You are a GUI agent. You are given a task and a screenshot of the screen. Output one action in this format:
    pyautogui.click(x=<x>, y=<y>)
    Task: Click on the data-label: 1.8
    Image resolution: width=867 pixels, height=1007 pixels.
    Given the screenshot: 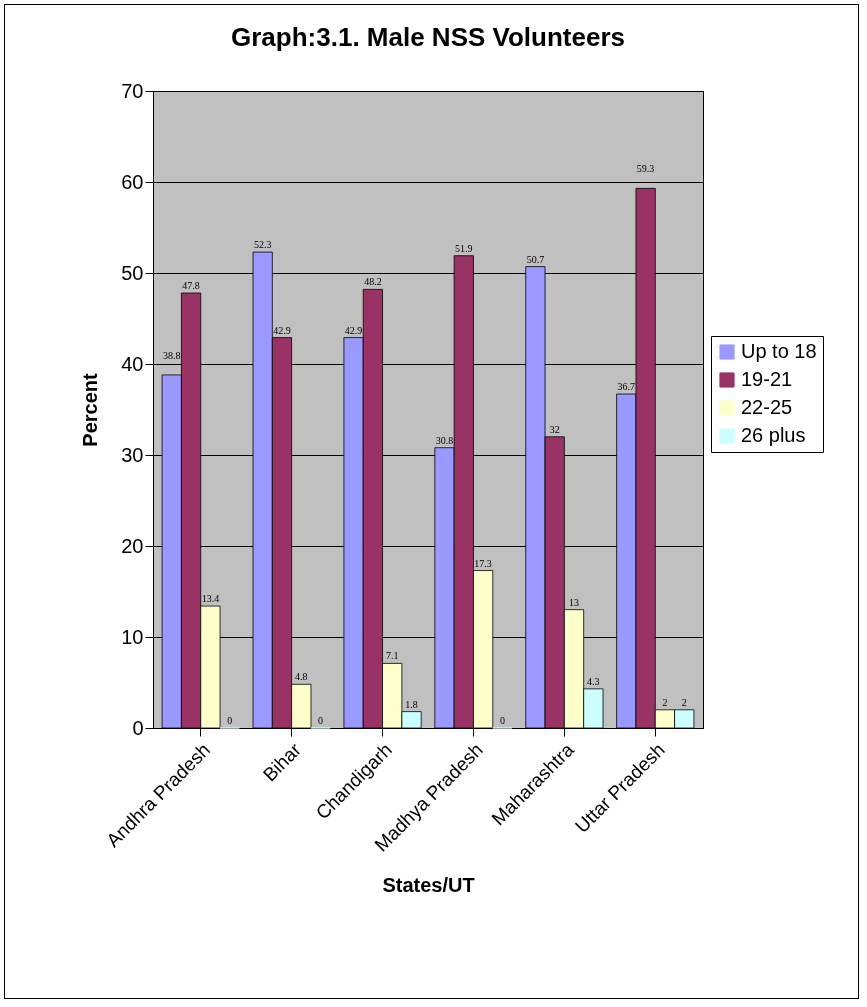 What is the action you would take?
    pyautogui.click(x=411, y=704)
    